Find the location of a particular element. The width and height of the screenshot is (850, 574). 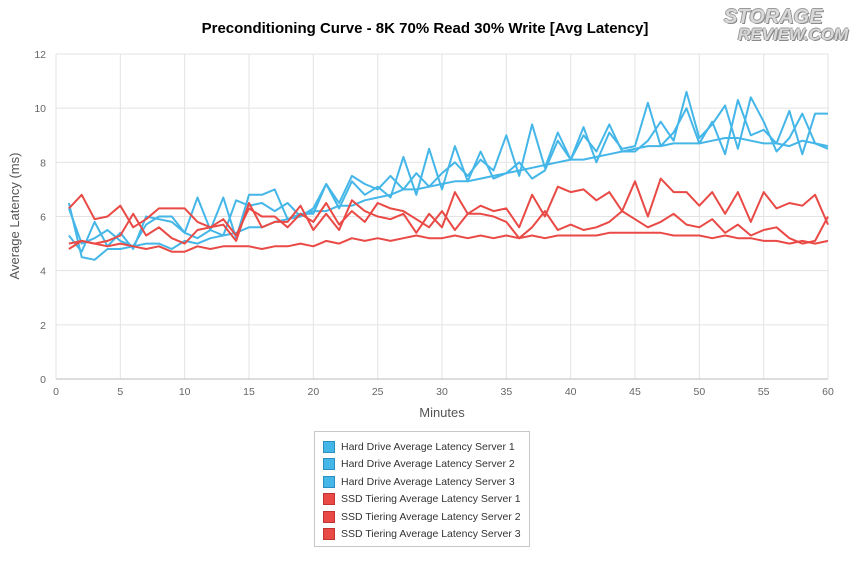

x-tick-label: 15 is located at coordinates (249, 392).